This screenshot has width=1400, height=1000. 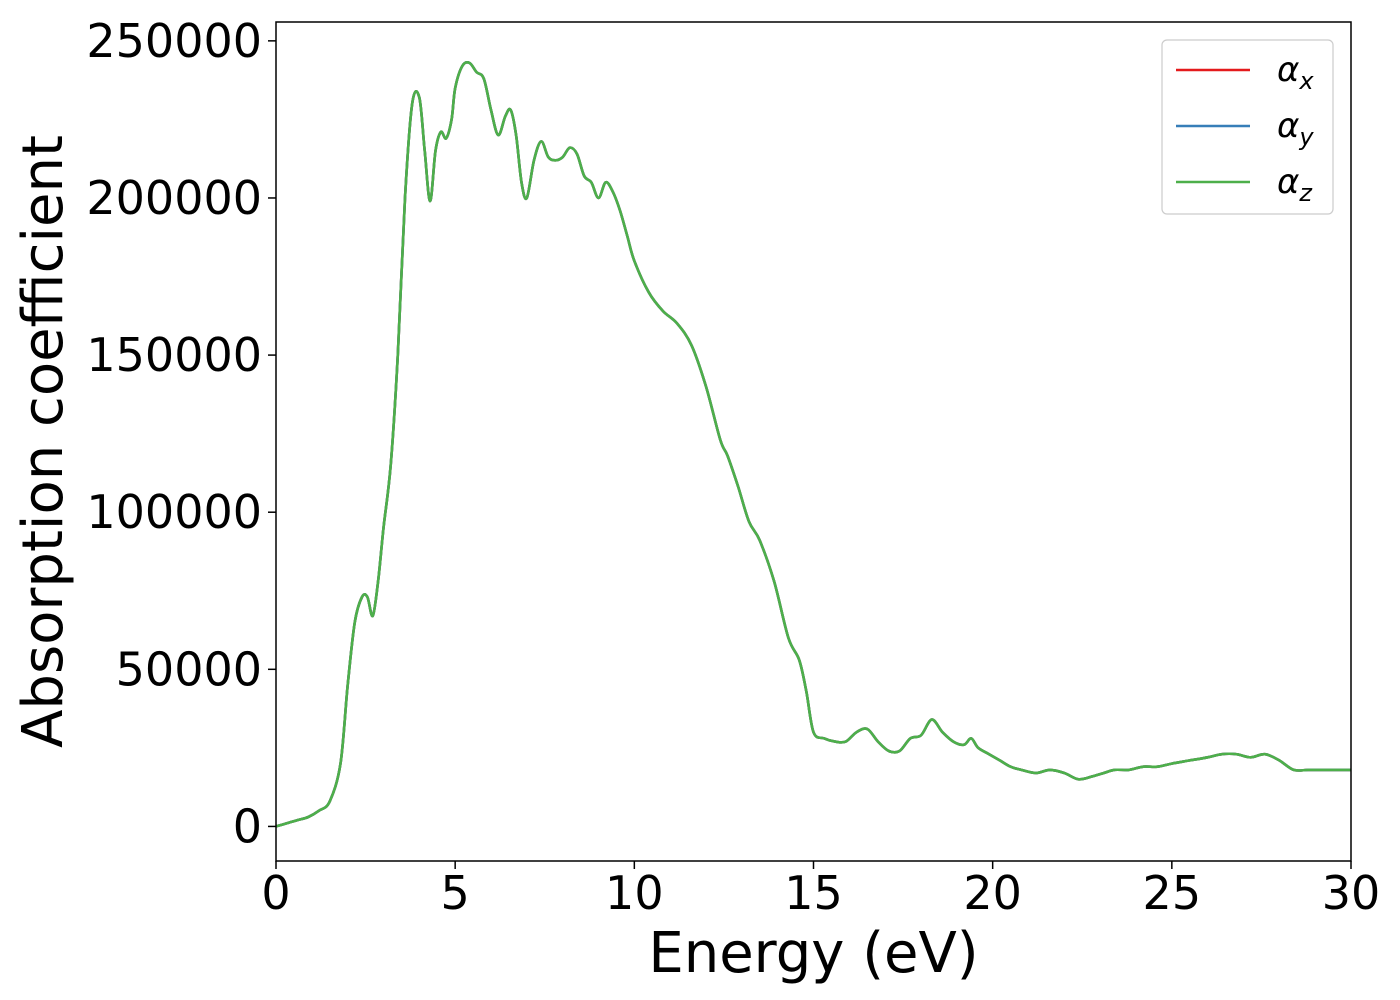 What do you see at coordinates (174, 512) in the screenshot?
I see `y-tick-label: 100000` at bounding box center [174, 512].